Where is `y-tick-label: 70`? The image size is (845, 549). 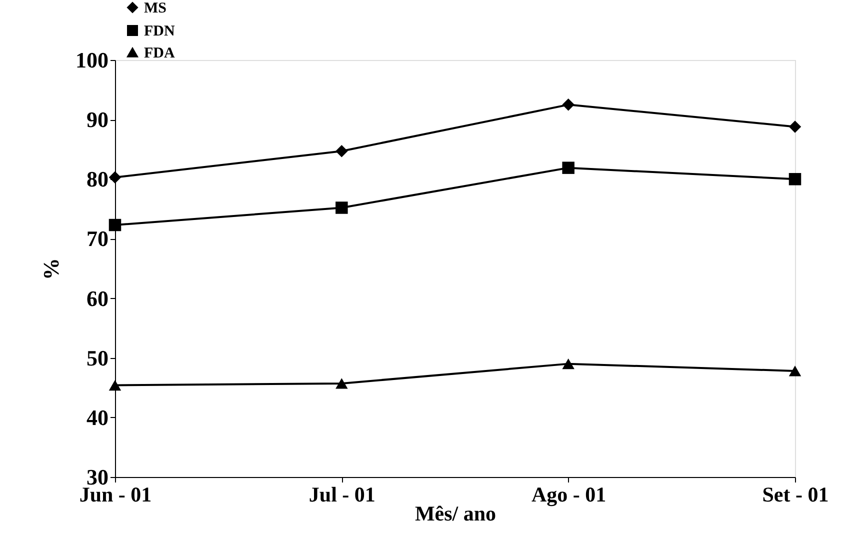 y-tick-label: 70 is located at coordinates (97, 239).